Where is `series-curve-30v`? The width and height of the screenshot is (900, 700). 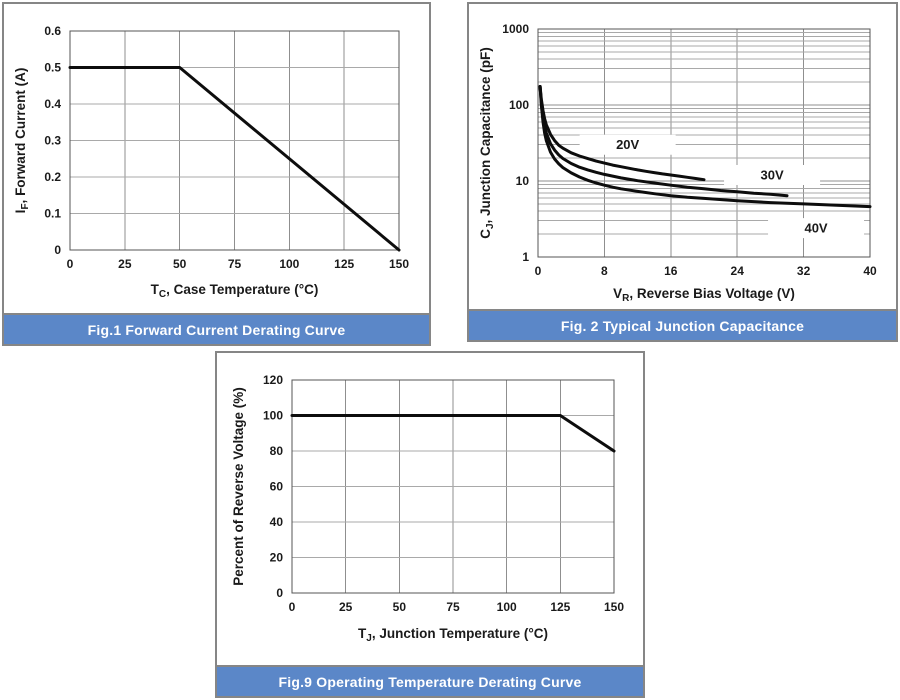 series-curve-30v is located at coordinates (663, 141).